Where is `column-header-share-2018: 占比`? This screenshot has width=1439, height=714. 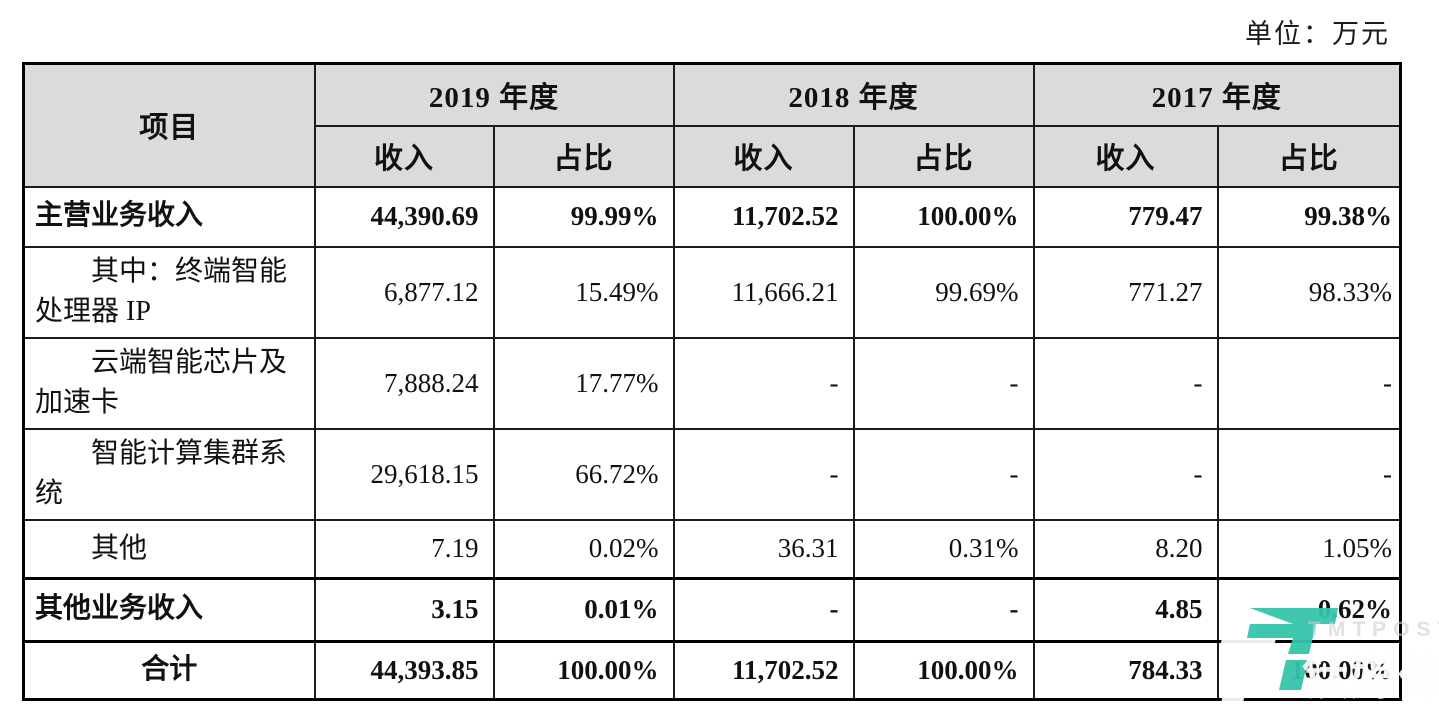
column-header-share-2018: 占比 is located at coordinates (943, 156).